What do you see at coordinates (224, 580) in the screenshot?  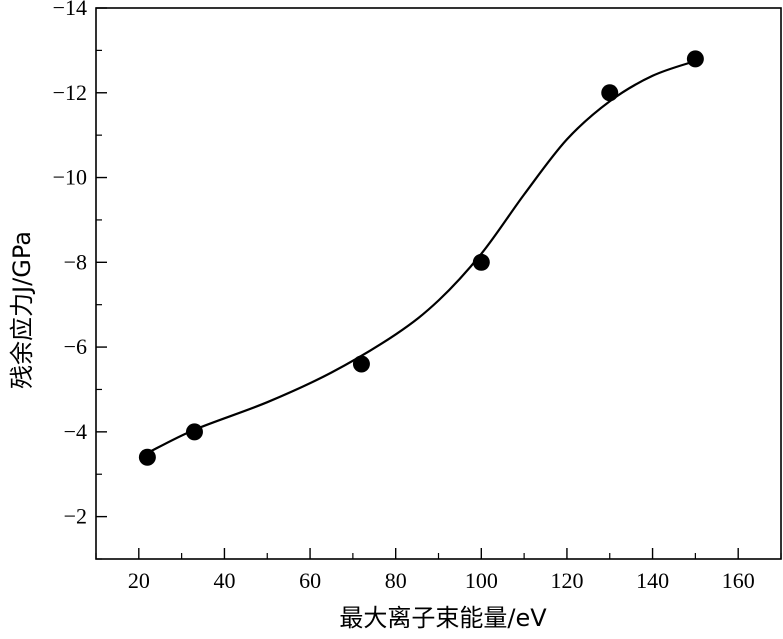 I see `x-tick-label: 40` at bounding box center [224, 580].